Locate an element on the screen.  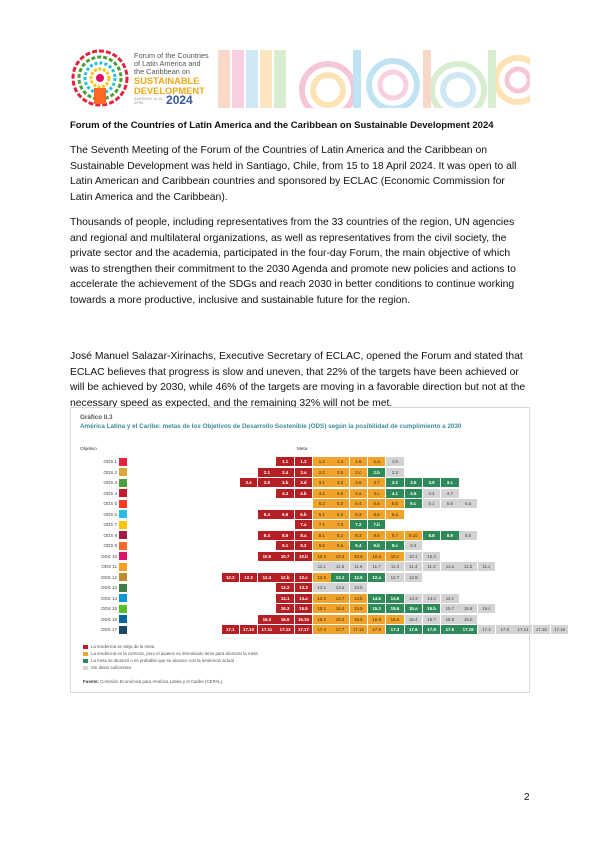
column-header-meta: Meta is located at coordinates (302, 448).